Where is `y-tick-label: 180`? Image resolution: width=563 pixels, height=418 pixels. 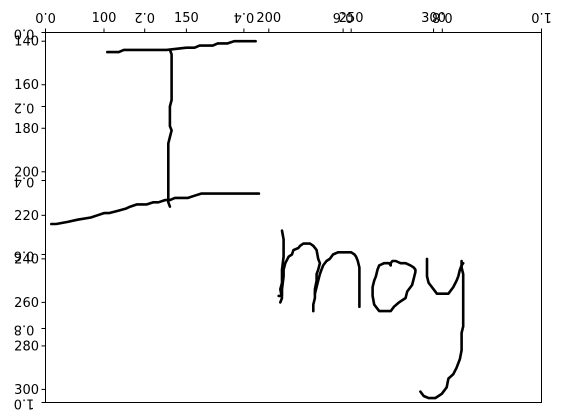
y-tick-label: 180 is located at coordinates (26, 129).